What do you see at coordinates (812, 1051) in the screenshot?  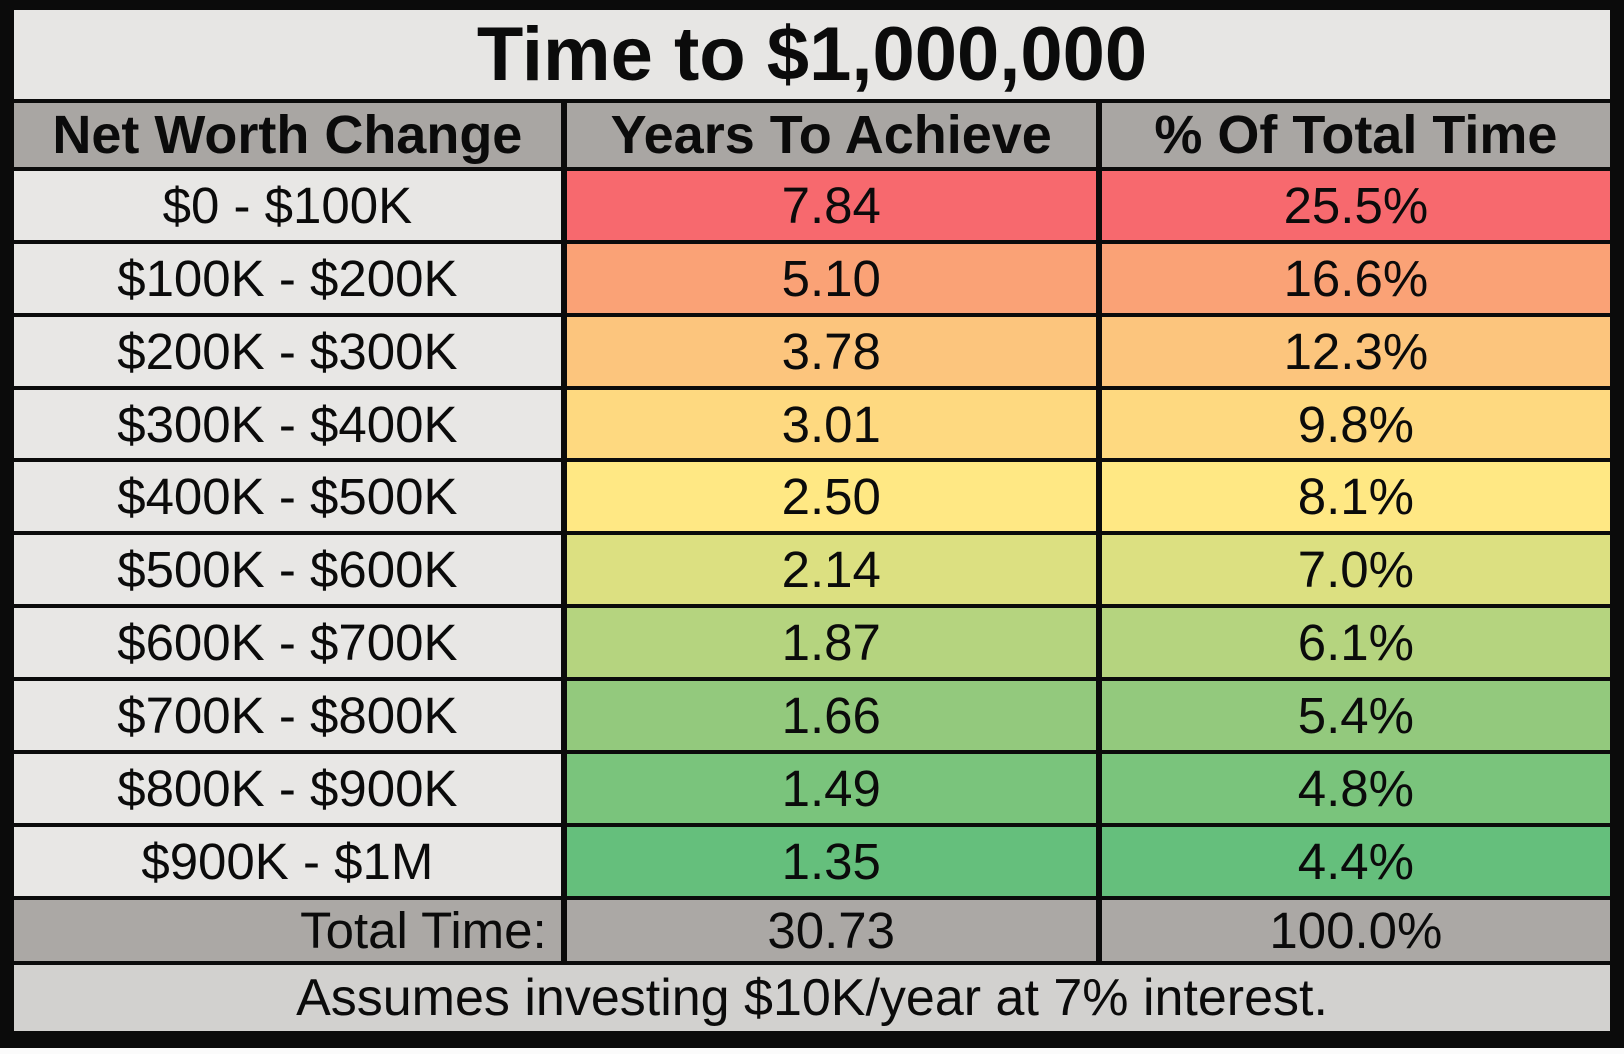 I see `page-bottom-strip` at bounding box center [812, 1051].